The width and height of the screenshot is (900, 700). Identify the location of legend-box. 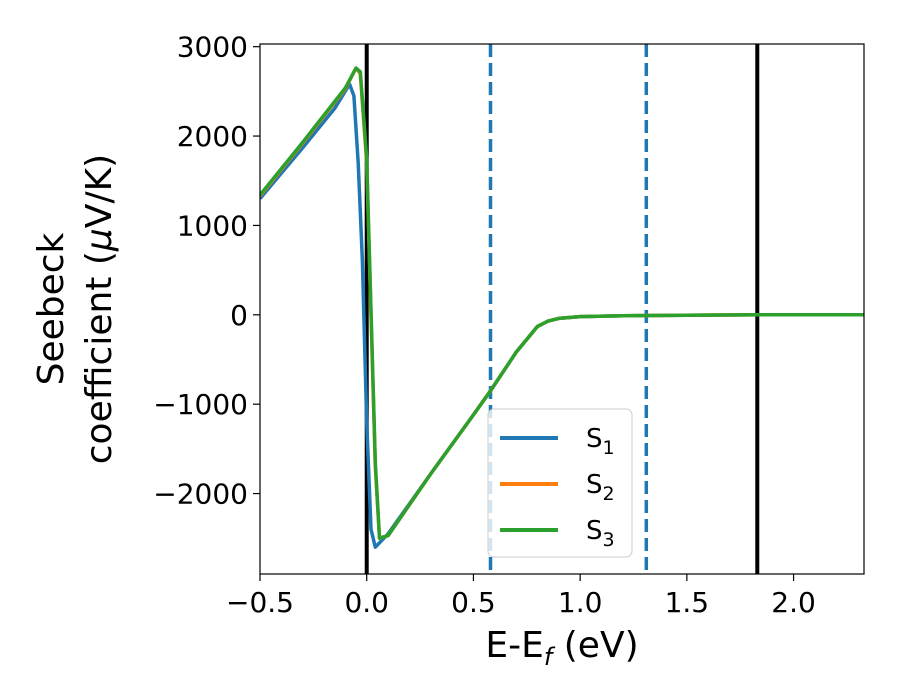
(560, 483).